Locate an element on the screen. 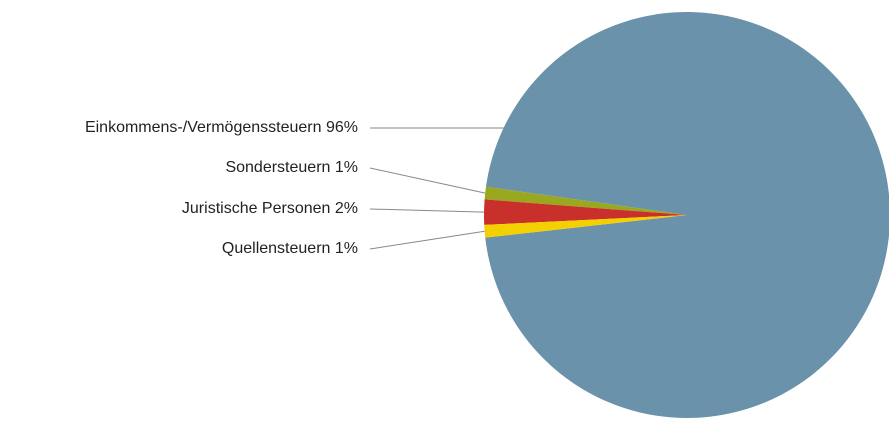  slice-label: Sondersteuern 1% is located at coordinates (291, 167).